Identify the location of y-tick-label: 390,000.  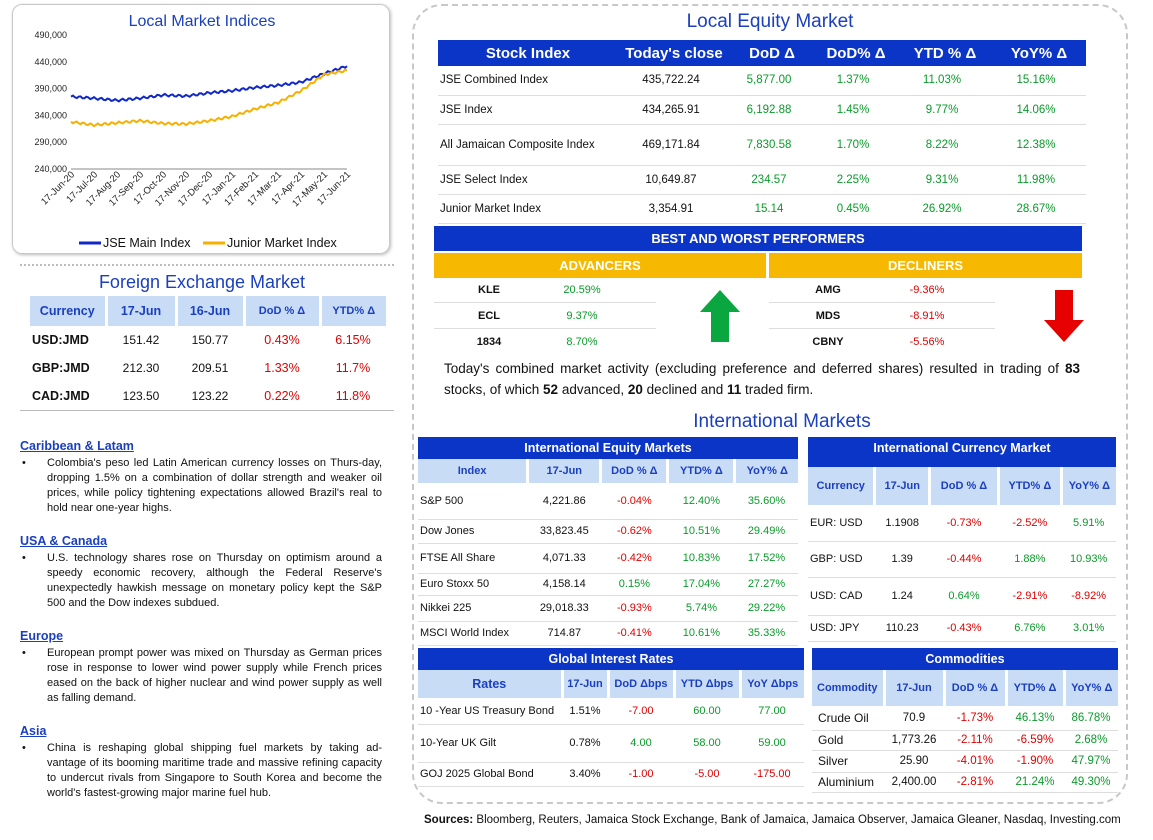
(50, 89).